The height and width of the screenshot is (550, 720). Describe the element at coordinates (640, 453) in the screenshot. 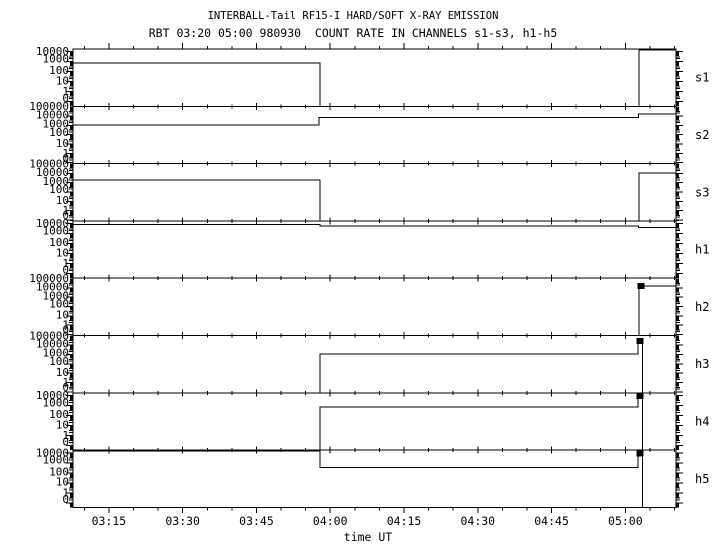

I see `spike-marker-h5` at that location.